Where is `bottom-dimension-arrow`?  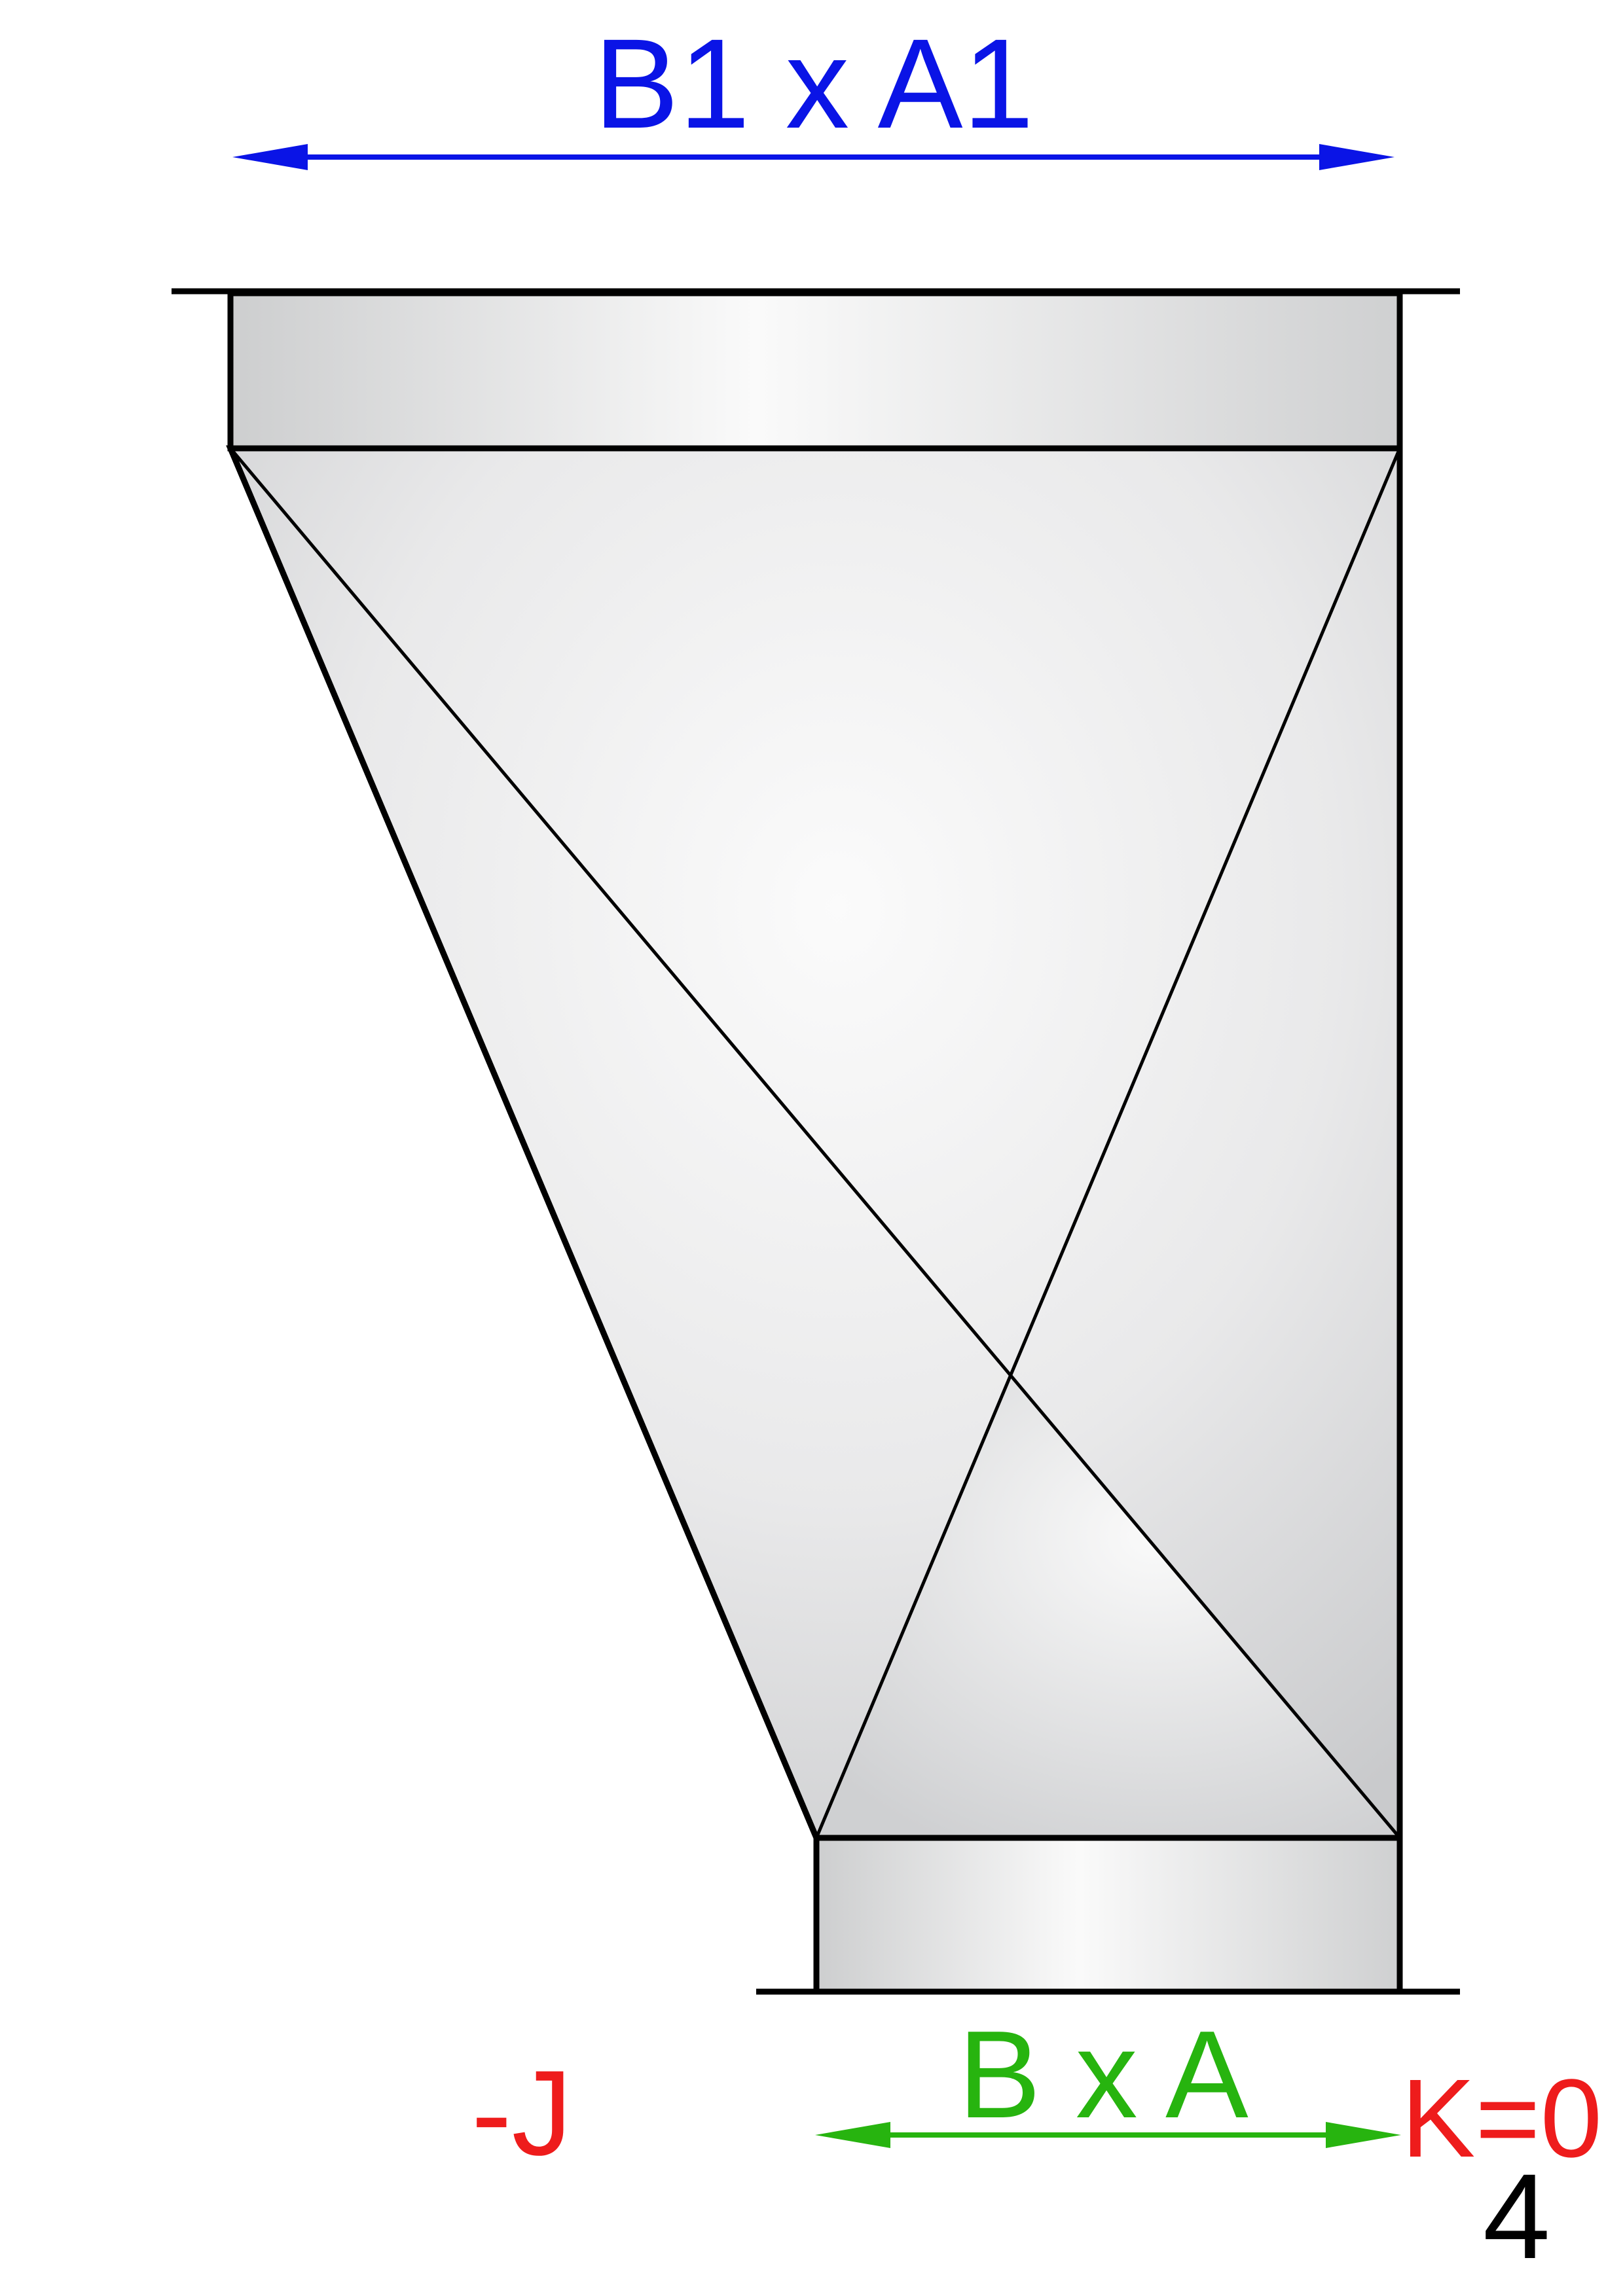 bottom-dimension-arrow is located at coordinates (1108, 2135).